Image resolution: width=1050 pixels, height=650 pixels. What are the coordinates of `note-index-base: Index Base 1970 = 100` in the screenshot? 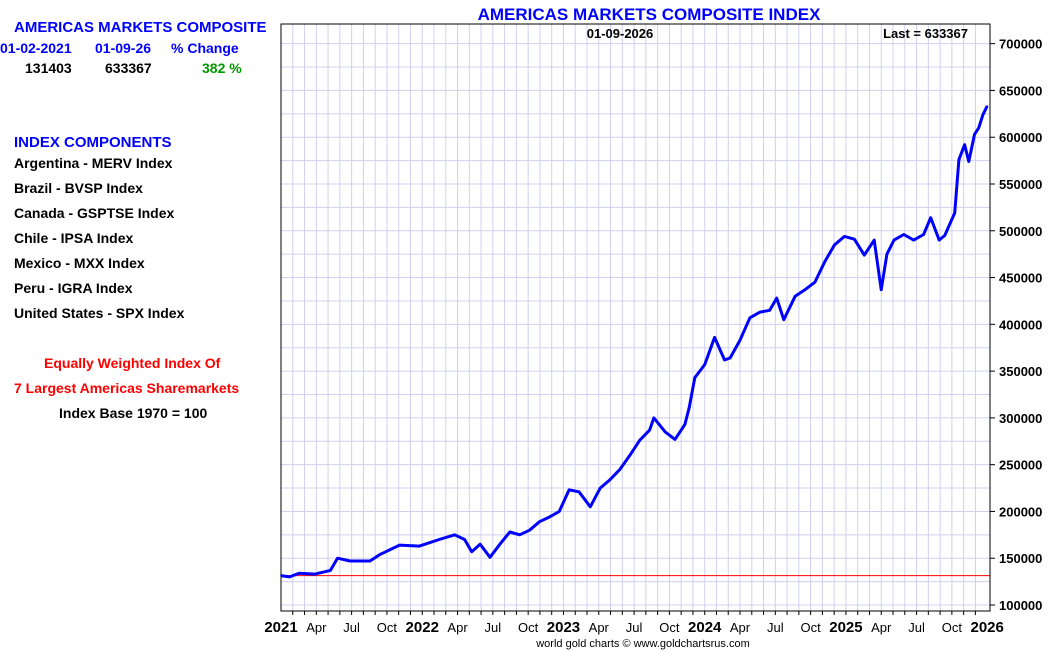 It's located at (133, 413).